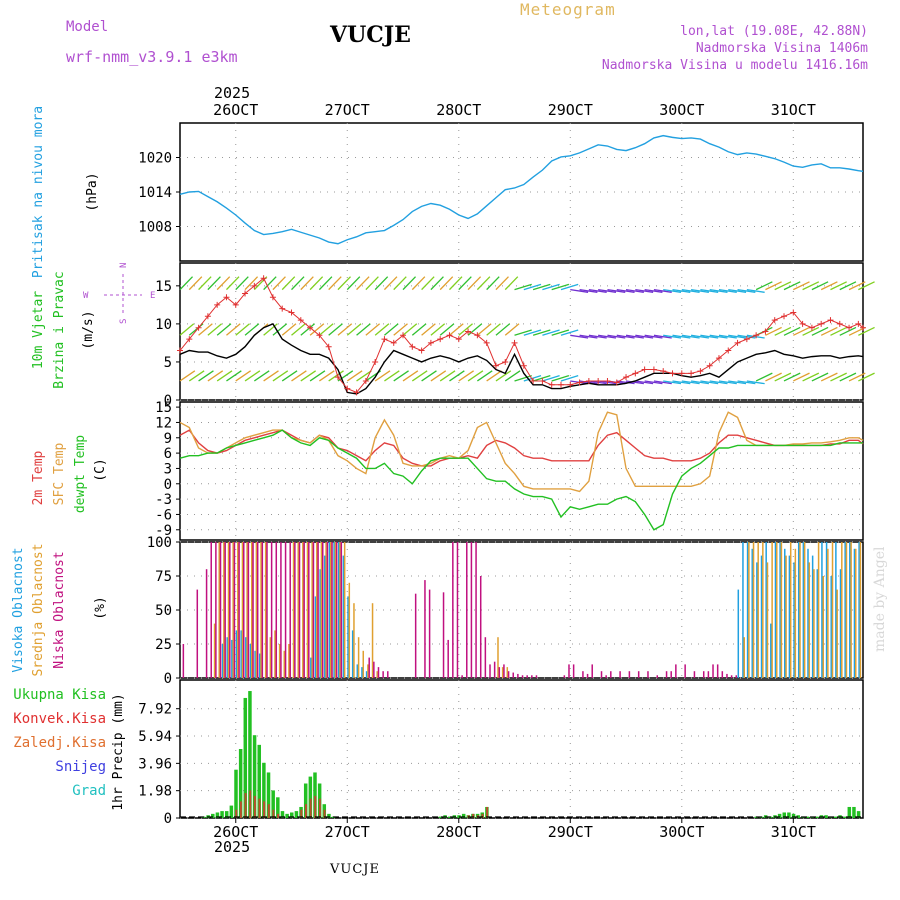  Describe the element at coordinates (793, 110) in the screenshot. I see `x-tick-label-top: 31OCT` at that location.